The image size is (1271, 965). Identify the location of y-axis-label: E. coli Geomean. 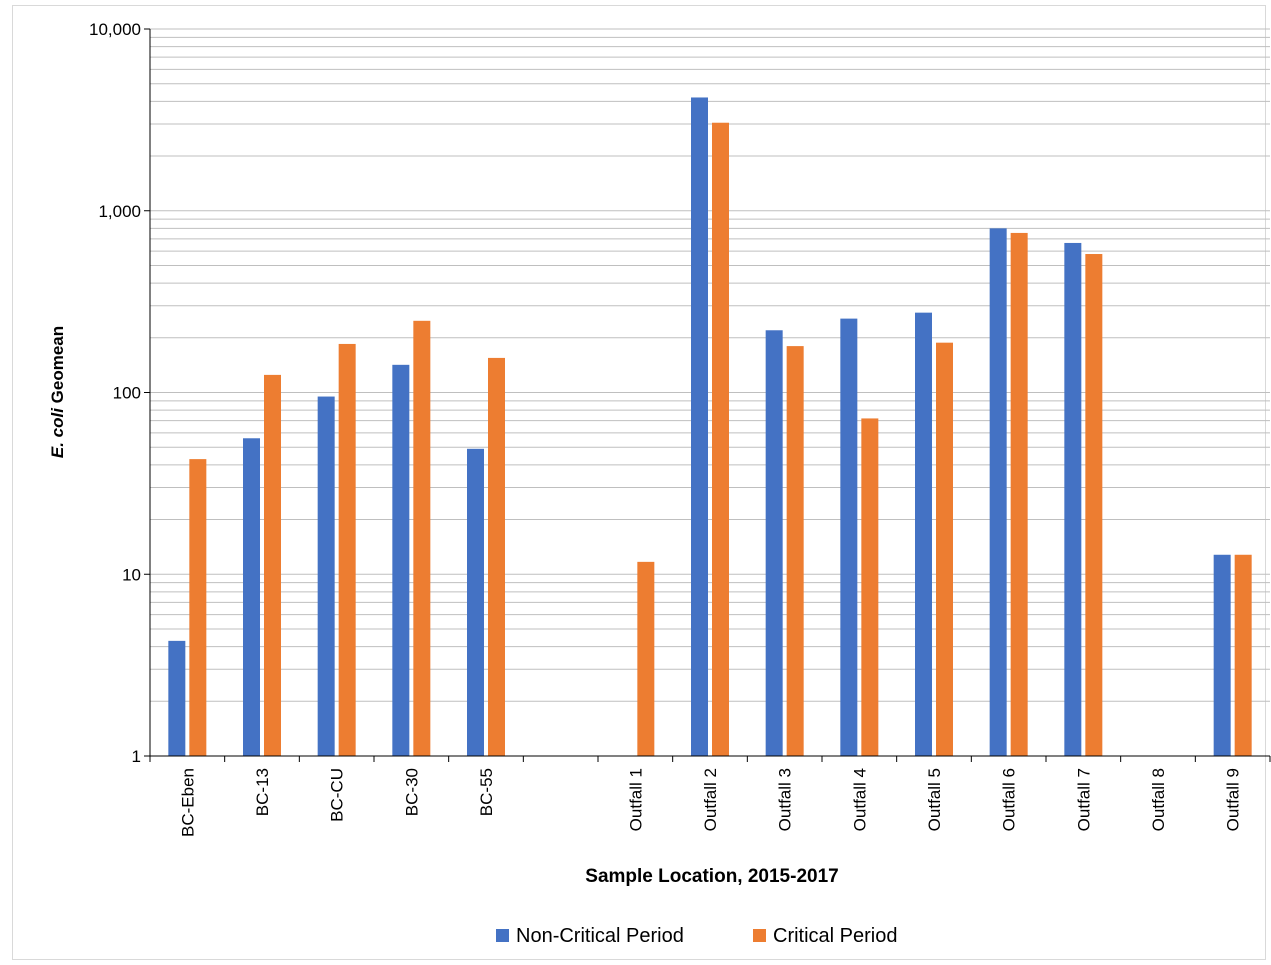
(57, 392).